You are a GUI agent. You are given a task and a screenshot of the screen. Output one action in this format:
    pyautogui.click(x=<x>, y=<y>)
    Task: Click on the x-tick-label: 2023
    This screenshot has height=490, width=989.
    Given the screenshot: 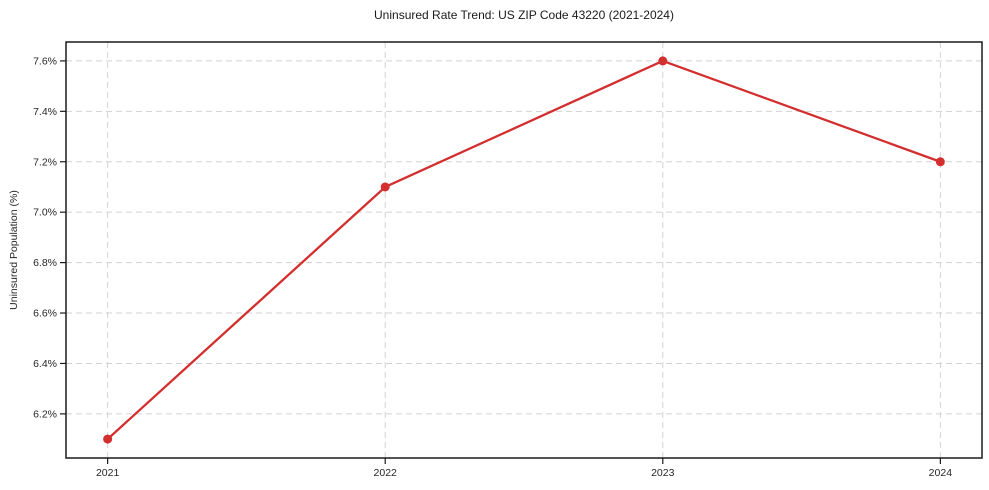 What is the action you would take?
    pyautogui.click(x=663, y=473)
    